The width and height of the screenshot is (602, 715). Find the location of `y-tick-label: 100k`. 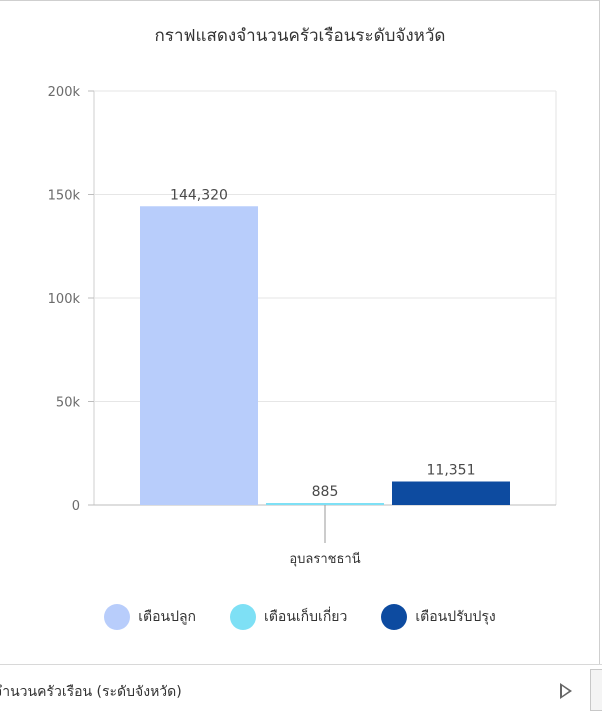

y-tick-label: 100k is located at coordinates (64, 299).